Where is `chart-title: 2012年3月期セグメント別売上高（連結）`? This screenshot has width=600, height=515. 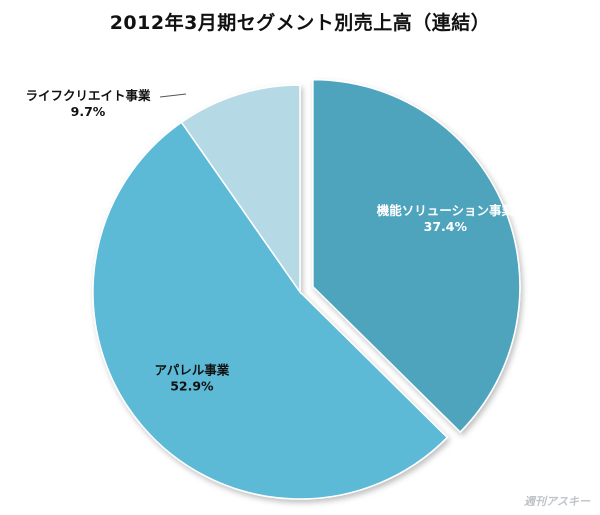 chart-title: 2012年3月期セグメント別売上高（連結） is located at coordinates (300, 23).